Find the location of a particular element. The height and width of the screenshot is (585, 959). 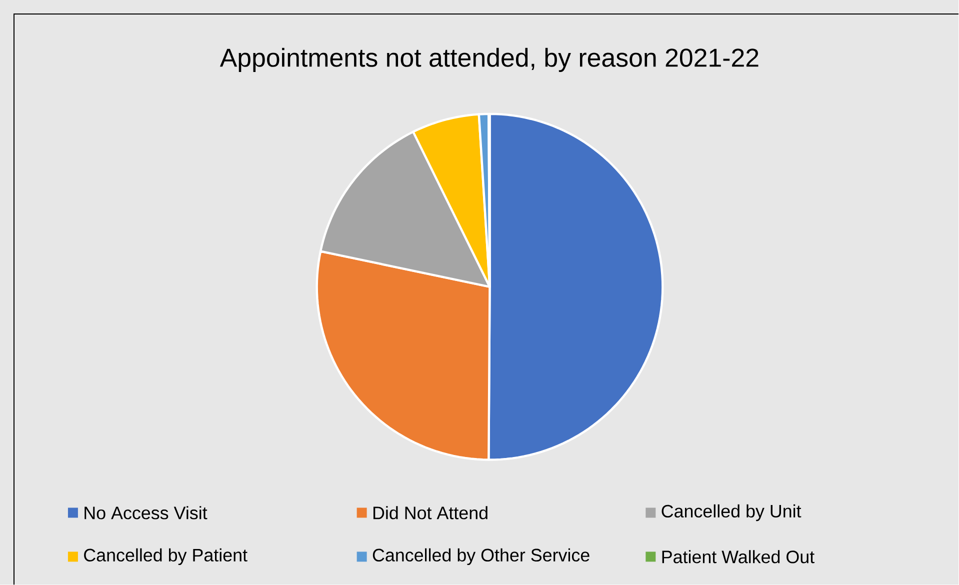

legend-label: No Access Visit is located at coordinates (146, 513).